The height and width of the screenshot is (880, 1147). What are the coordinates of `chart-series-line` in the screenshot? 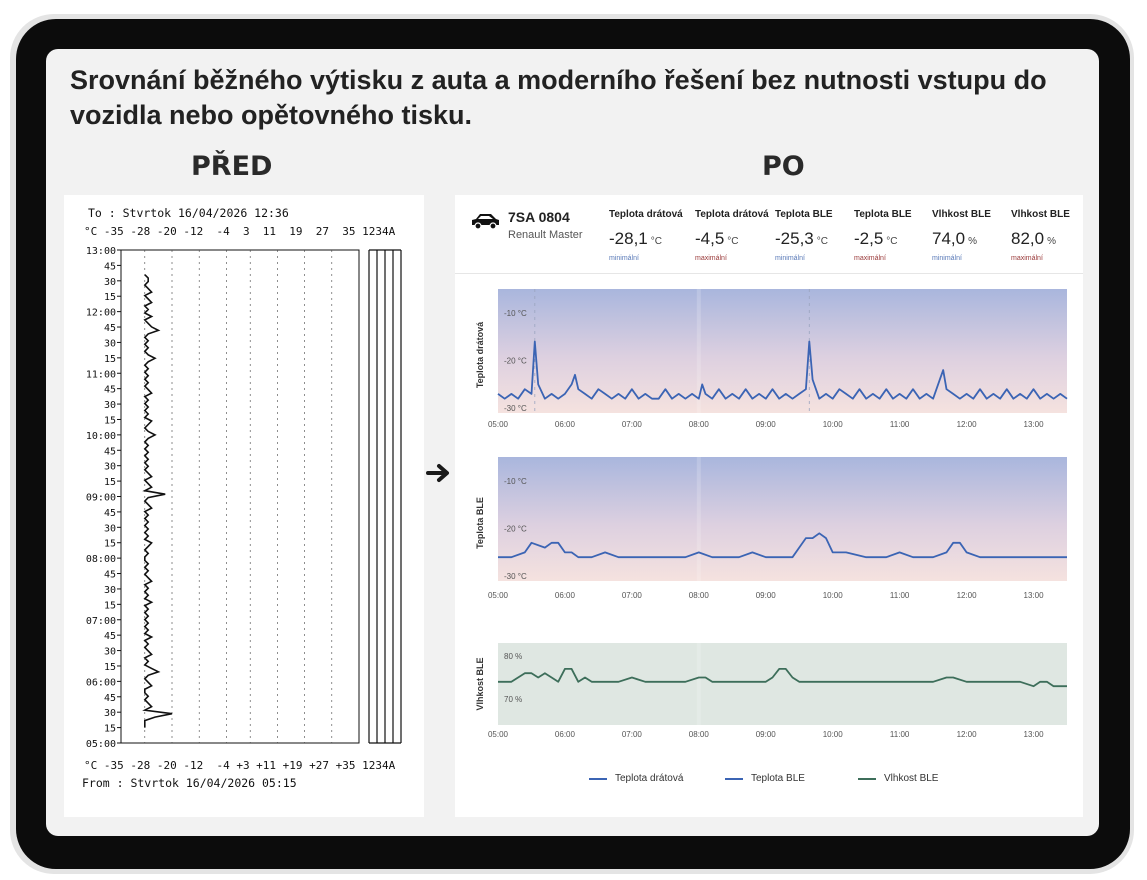 It's located at (782, 677).